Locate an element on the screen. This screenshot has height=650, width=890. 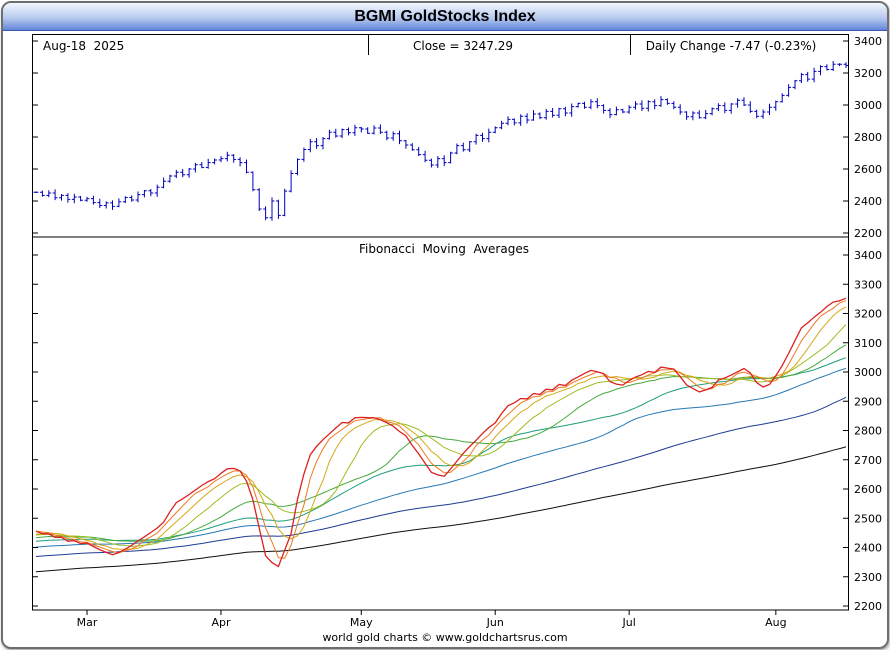
x-month-label: Jul is located at coordinates (629, 622).